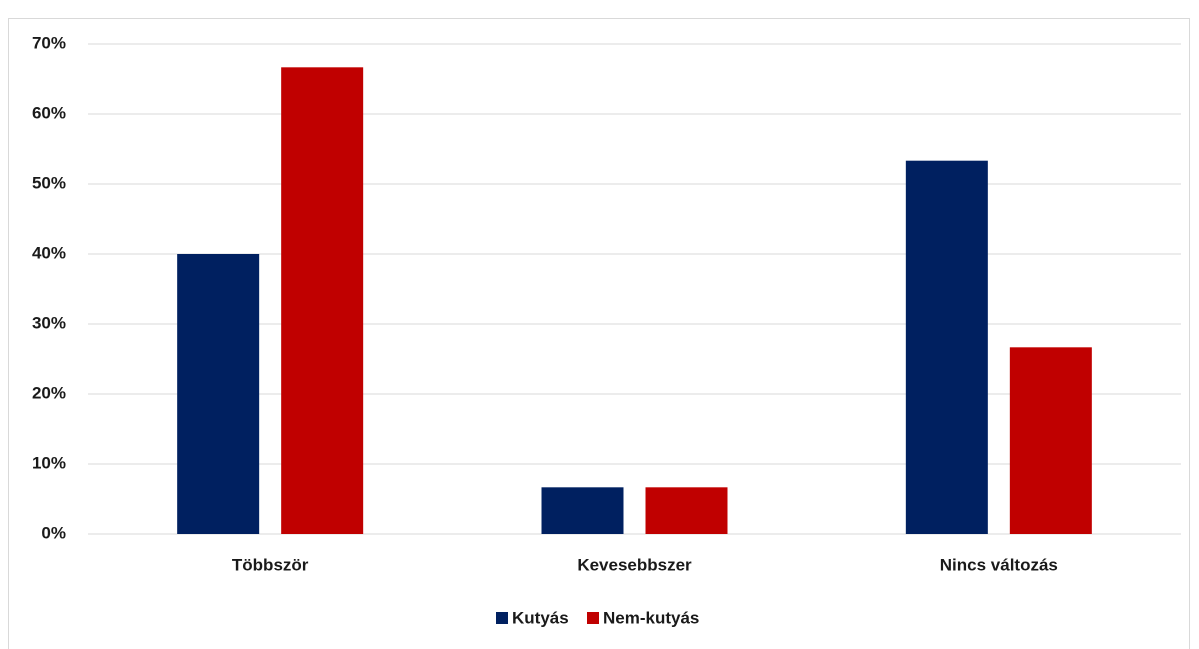  What do you see at coordinates (651, 617) in the screenshot?
I see `legend-label: Nem-kutyás` at bounding box center [651, 617].